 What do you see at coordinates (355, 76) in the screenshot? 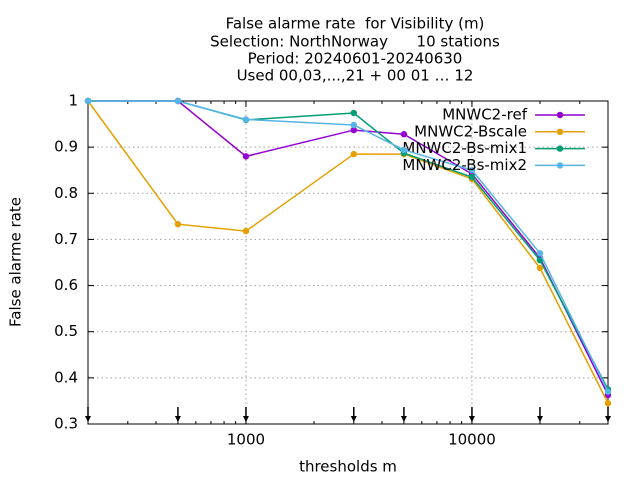
I see `chart-title: Used 00,03,...,21 + 00 01 … 12` at bounding box center [355, 76].